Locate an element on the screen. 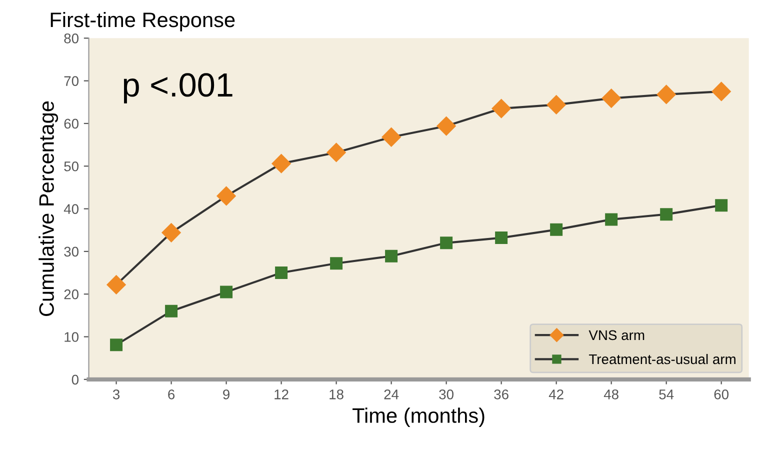 The height and width of the screenshot is (449, 772). legend-label: Treatment-as-usual arm is located at coordinates (662, 359).